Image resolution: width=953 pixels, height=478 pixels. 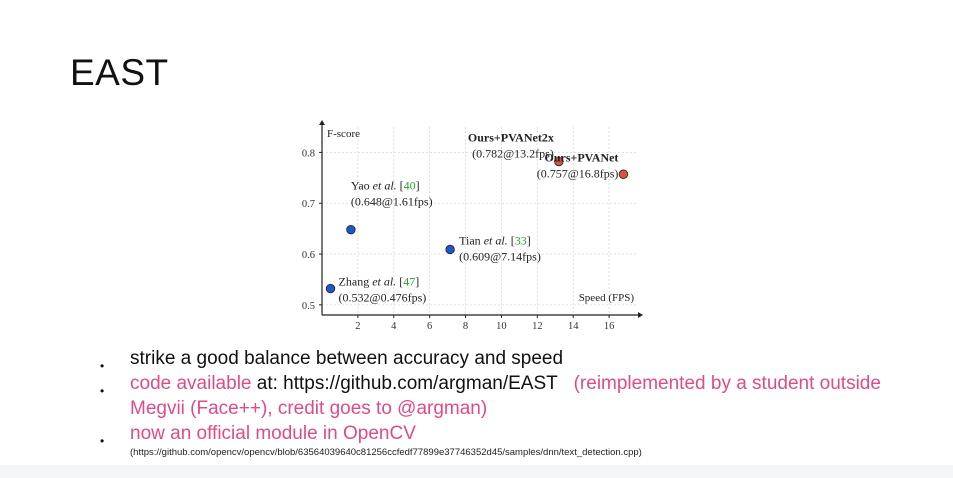 What do you see at coordinates (581, 157) in the screenshot?
I see `point-name-label: Ours+PVANet` at bounding box center [581, 157].